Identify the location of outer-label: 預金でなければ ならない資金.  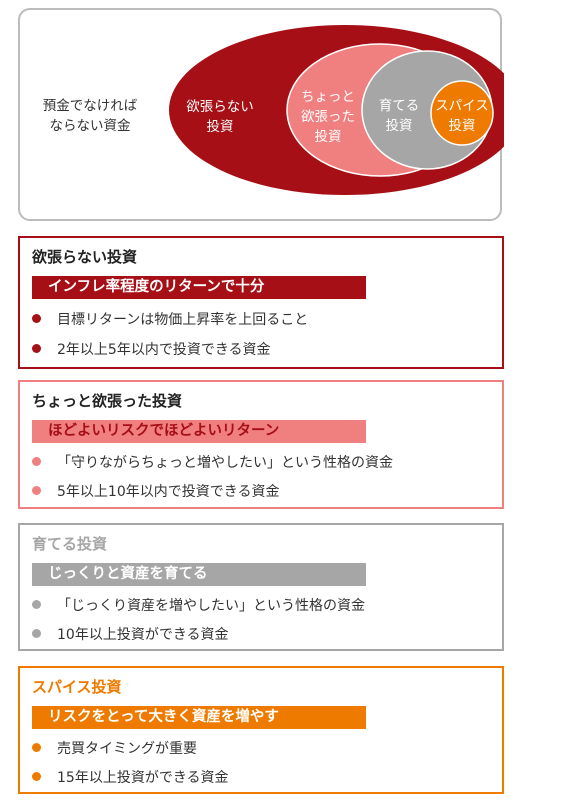
(90, 116).